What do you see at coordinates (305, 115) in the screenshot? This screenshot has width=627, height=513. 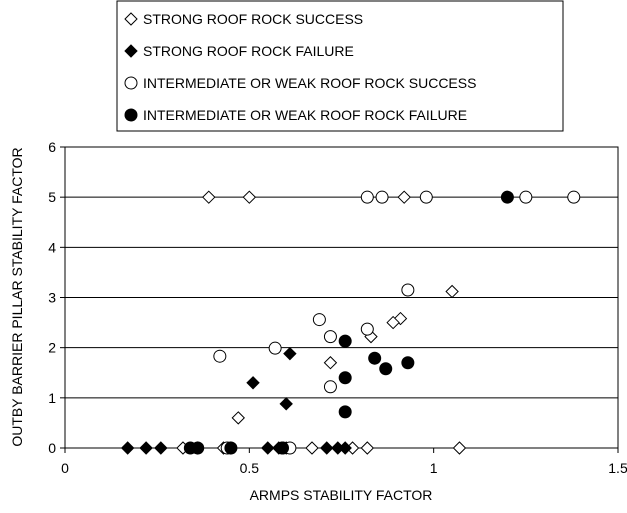 I see `legend-label-3: INTERMEDIATE OR WEAK ROOF ROCK FAILURE` at bounding box center [305, 115].